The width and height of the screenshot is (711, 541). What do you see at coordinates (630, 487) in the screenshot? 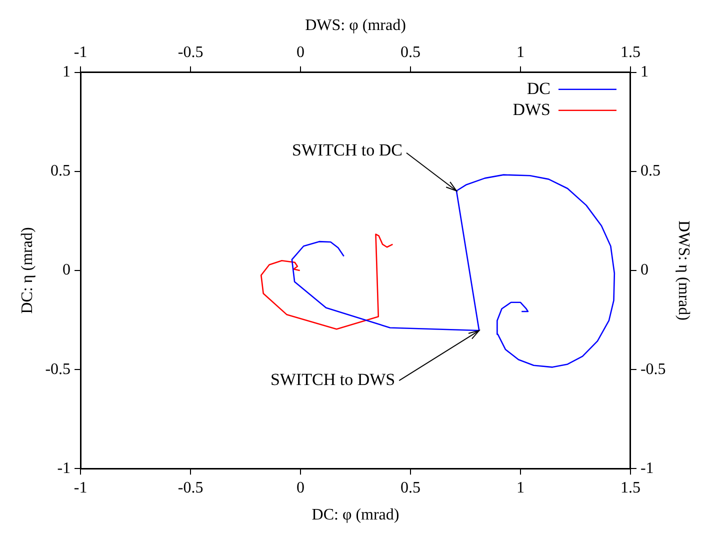
I see `x-tick-label: 1.5` at bounding box center [630, 487].